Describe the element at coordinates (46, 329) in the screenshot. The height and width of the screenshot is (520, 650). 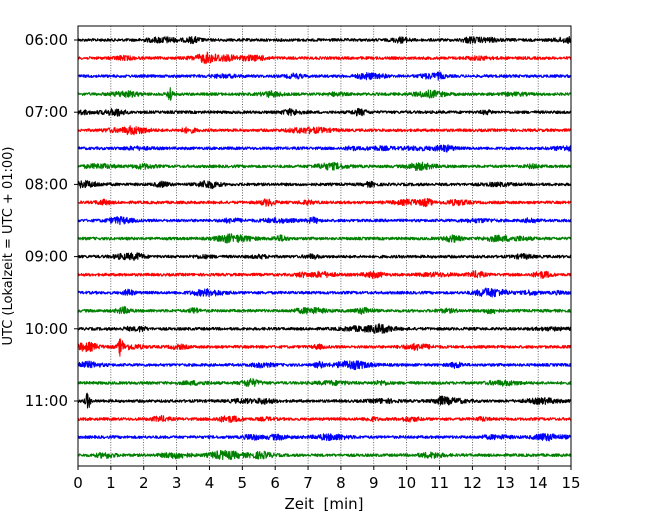
I see `y-tick-label: 10:00` at that location.